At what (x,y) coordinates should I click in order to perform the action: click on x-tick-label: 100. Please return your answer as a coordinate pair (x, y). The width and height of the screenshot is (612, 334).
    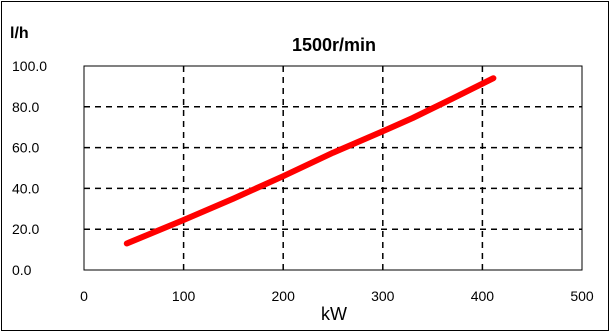
    Looking at the image, I should click on (184, 296).